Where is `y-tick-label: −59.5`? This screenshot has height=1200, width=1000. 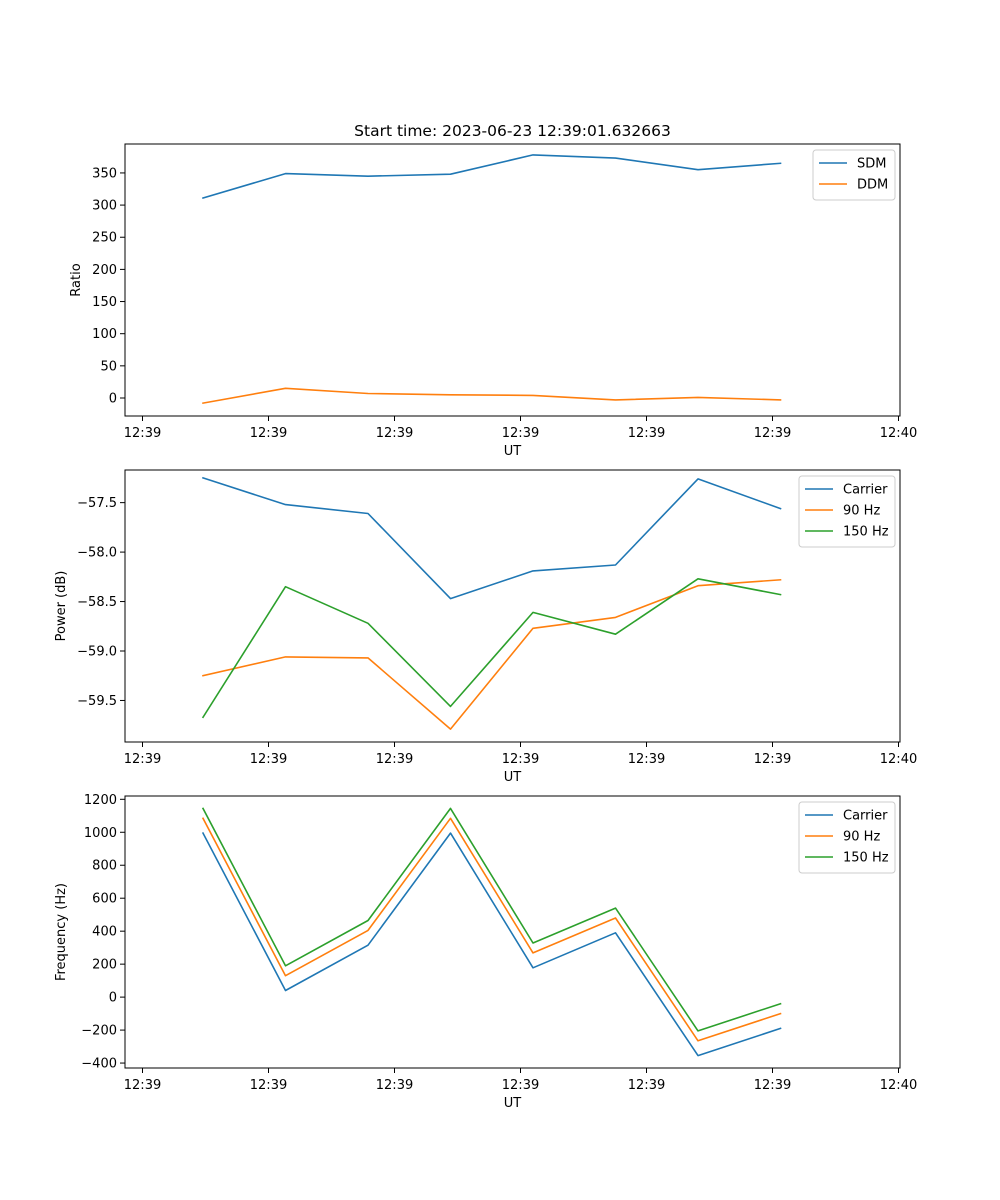
y-tick-label: −59.5 is located at coordinates (97, 701).